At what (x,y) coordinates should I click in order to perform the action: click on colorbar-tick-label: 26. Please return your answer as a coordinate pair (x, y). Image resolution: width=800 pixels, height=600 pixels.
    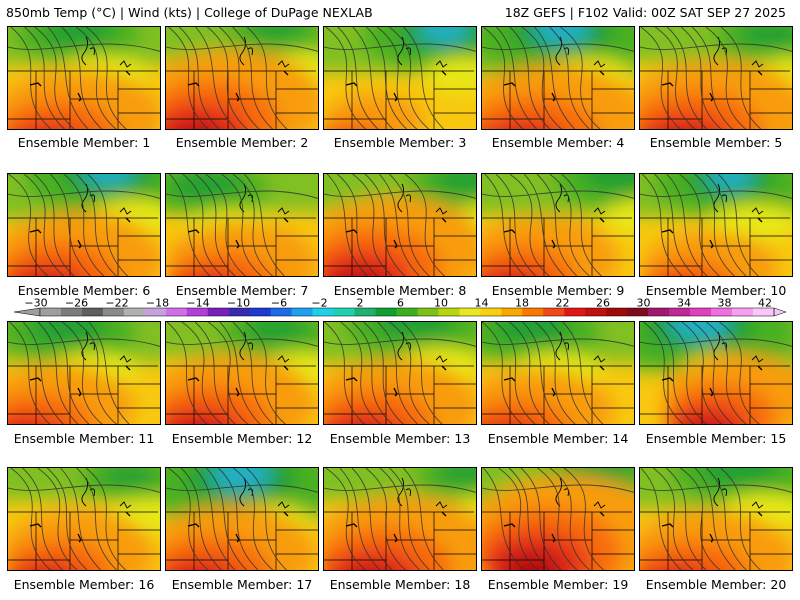
    Looking at the image, I should click on (603, 303).